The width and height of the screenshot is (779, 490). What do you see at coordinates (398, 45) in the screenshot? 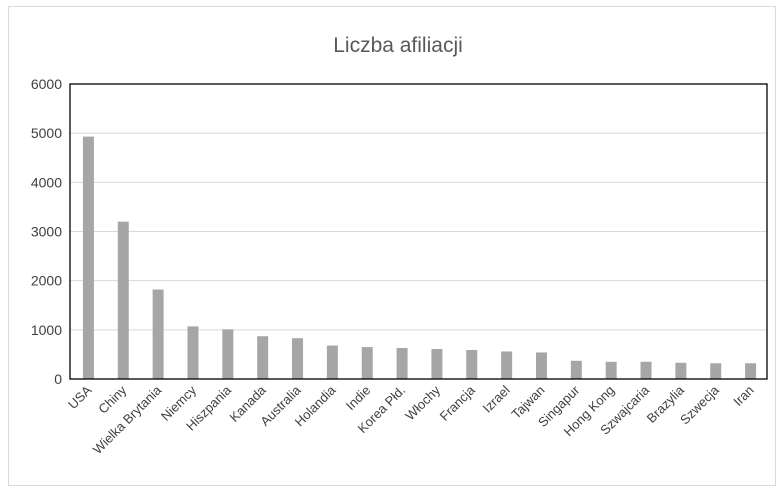
I see `chart-title: Liczba afiliacji` at bounding box center [398, 45].